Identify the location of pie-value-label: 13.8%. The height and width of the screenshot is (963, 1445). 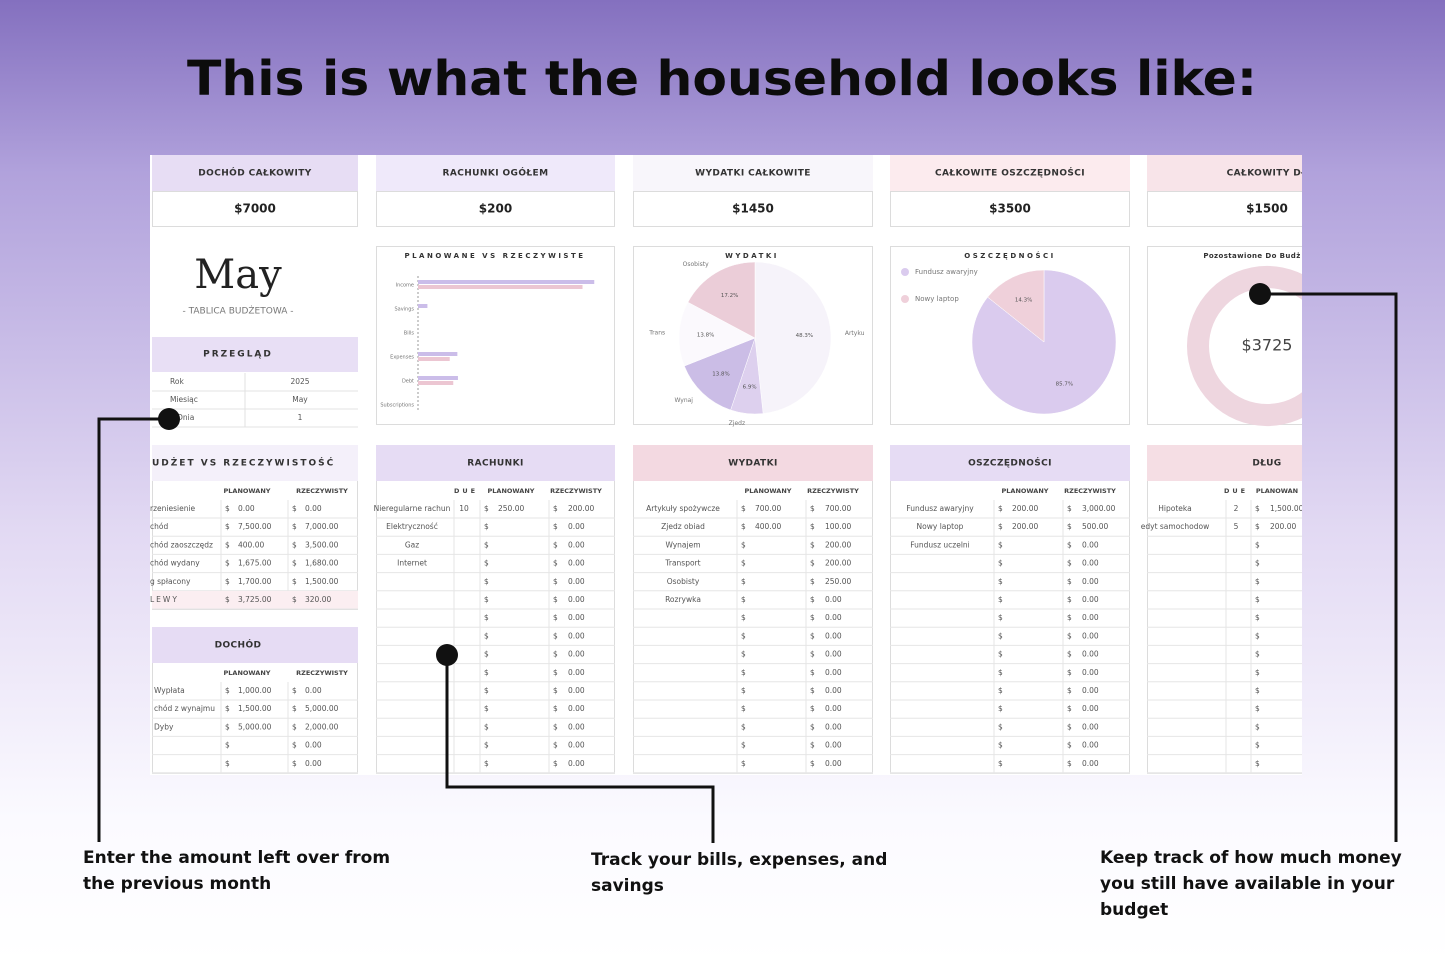
(705, 336).